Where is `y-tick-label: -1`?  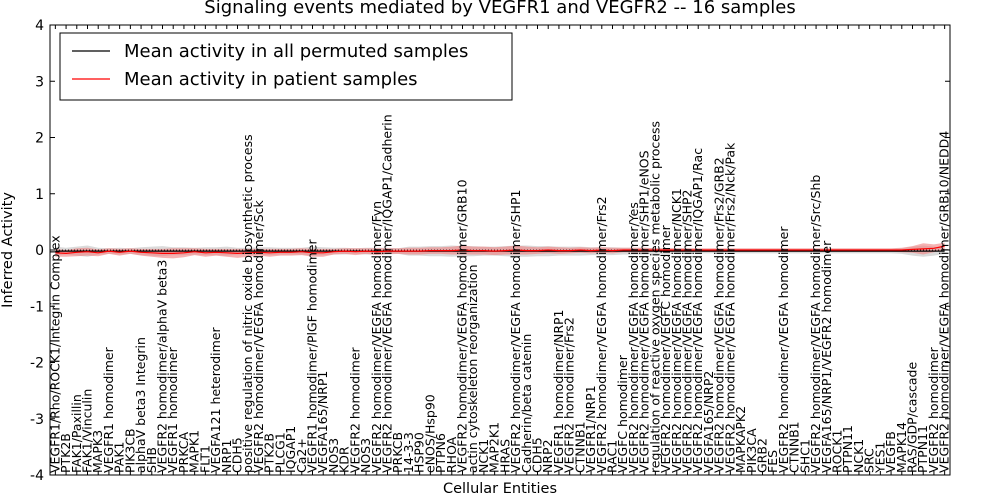
y-tick-label: -1 is located at coordinates (37, 307).